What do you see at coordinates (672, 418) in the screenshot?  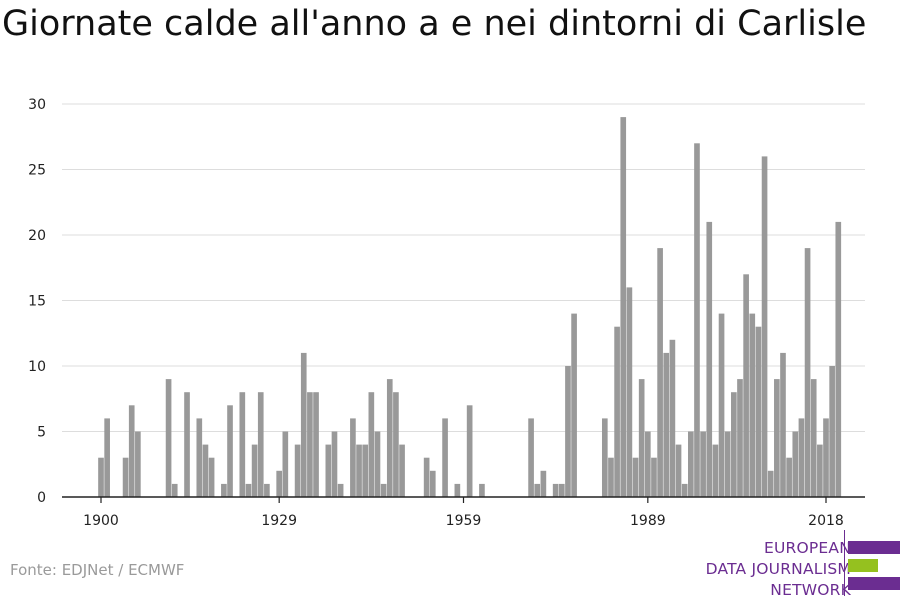 I see `bar-1993` at bounding box center [672, 418].